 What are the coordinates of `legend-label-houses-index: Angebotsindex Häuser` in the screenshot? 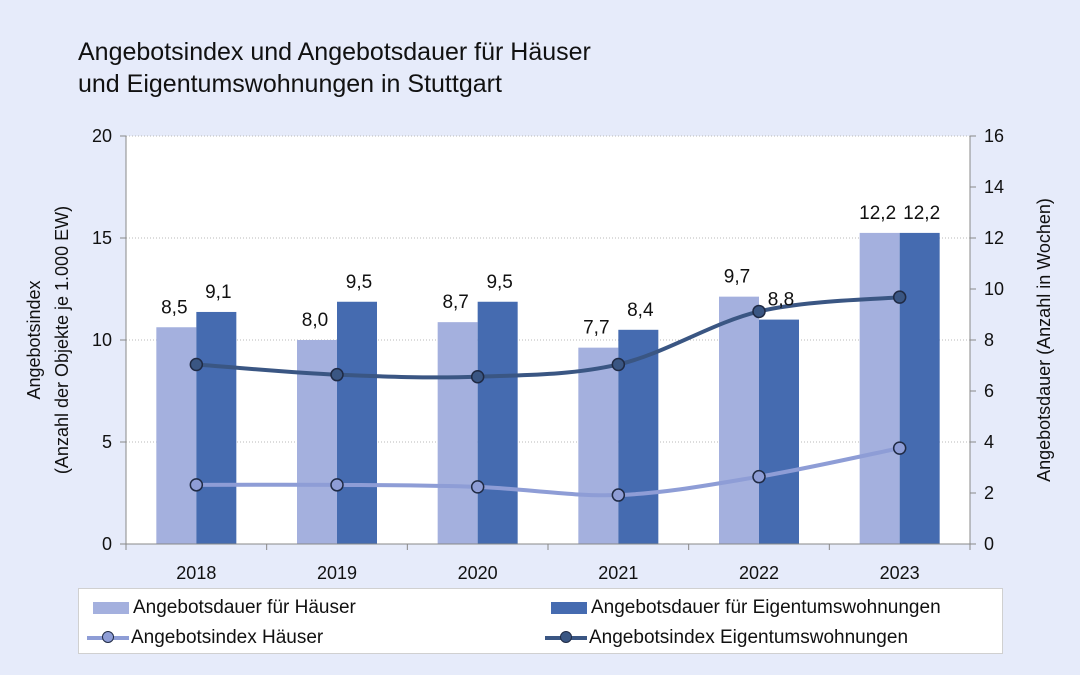 It's located at (227, 637).